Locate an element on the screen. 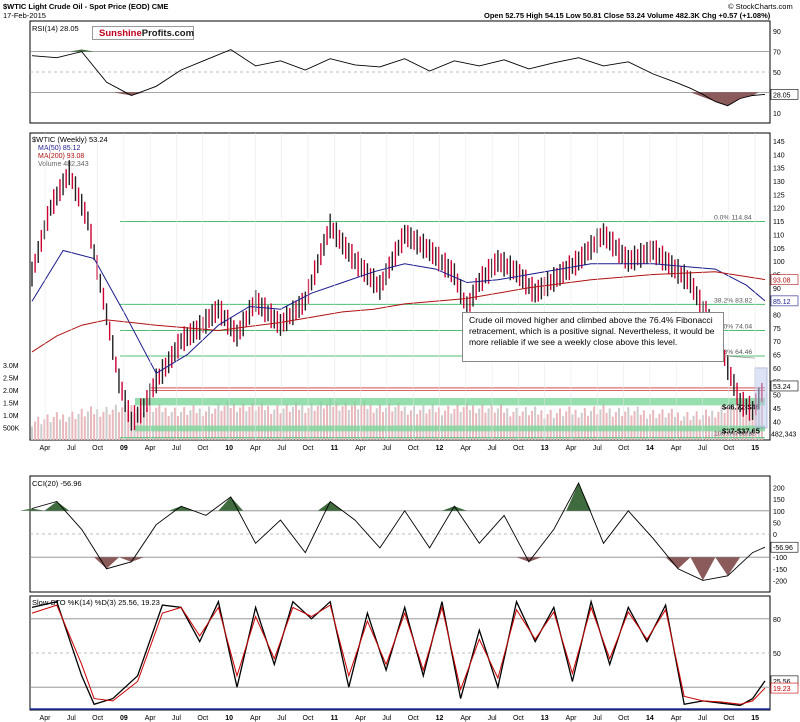 The image size is (800, 722). price-last-box is located at coordinates (784, 386).